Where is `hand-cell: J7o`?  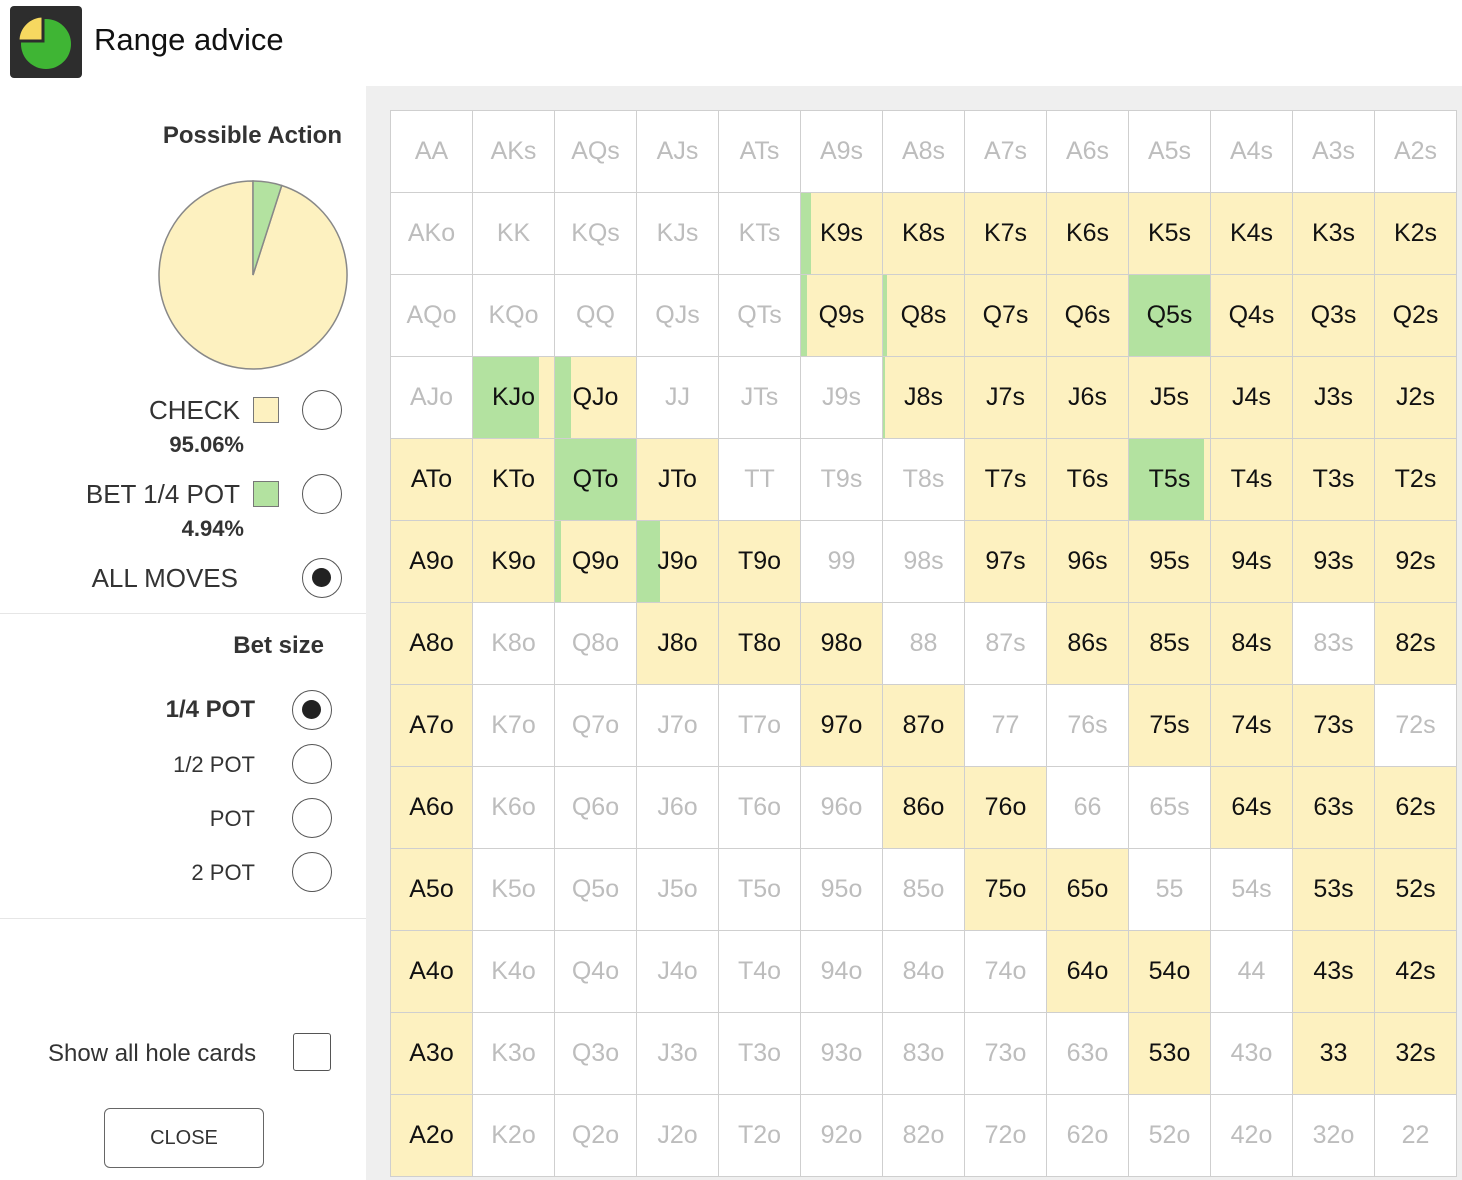 hand-cell: J7o is located at coordinates (678, 726).